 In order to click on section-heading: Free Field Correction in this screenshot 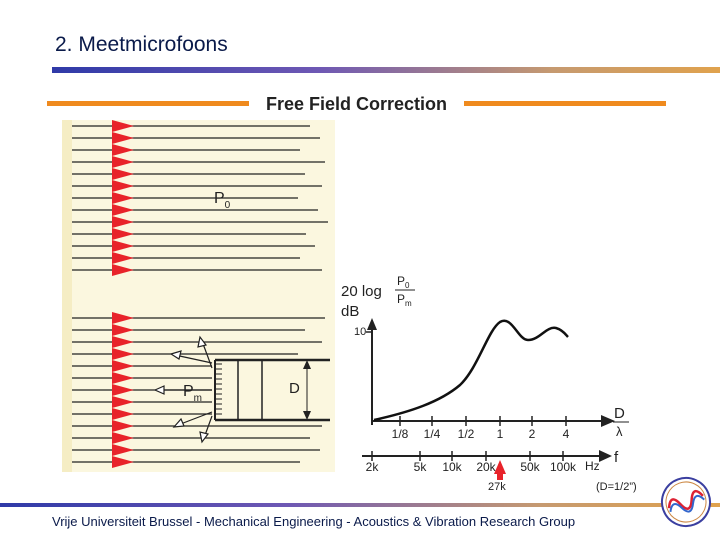, I will do `click(360, 105)`.